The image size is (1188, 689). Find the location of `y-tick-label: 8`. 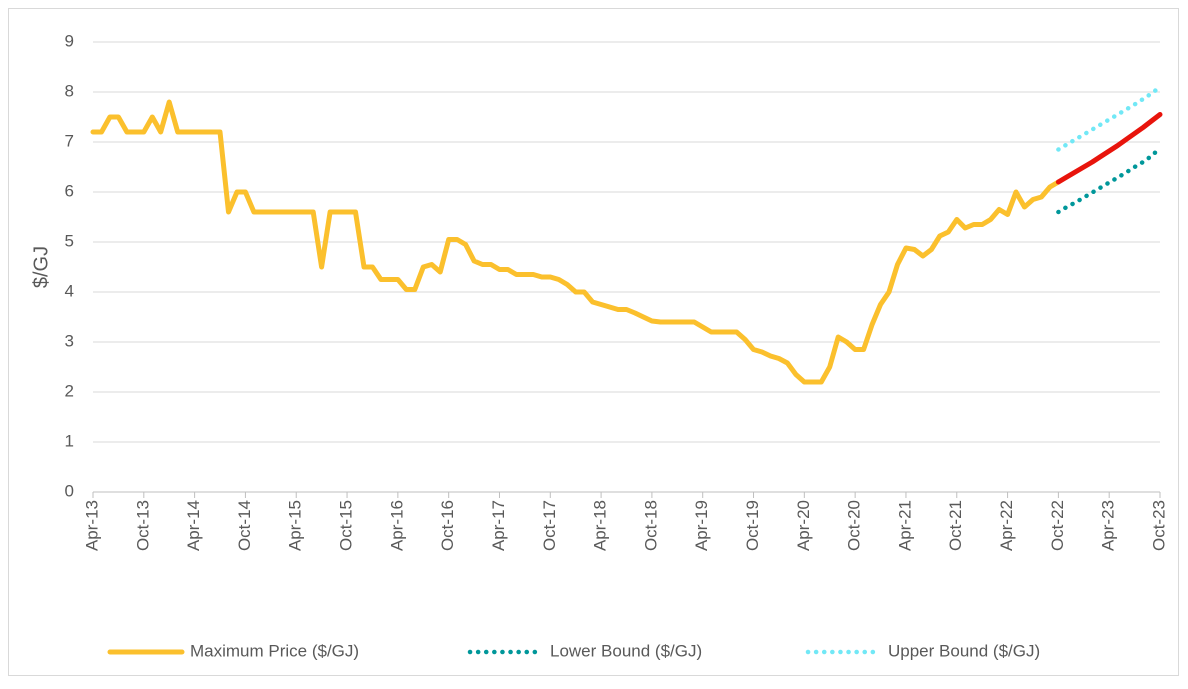

y-tick-label: 8 is located at coordinates (69, 90).